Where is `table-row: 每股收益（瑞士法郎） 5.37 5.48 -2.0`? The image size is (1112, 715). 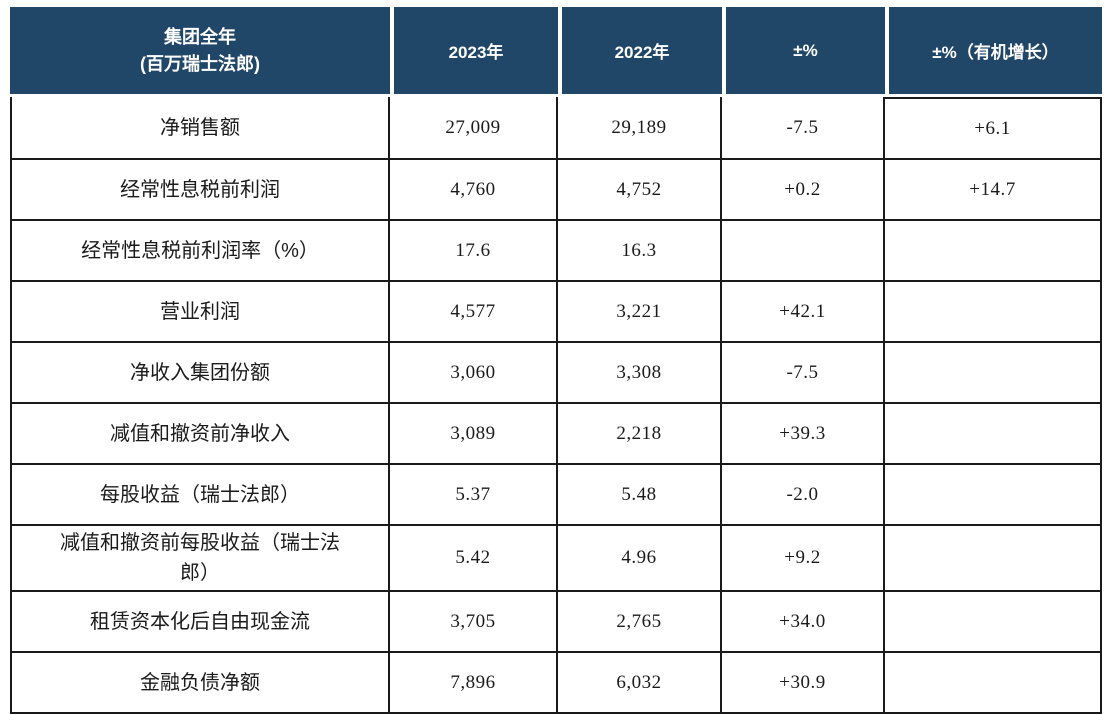
table-row: 每股收益（瑞士法郎） 5.37 5.48 -2.0 is located at coordinates (556, 495).